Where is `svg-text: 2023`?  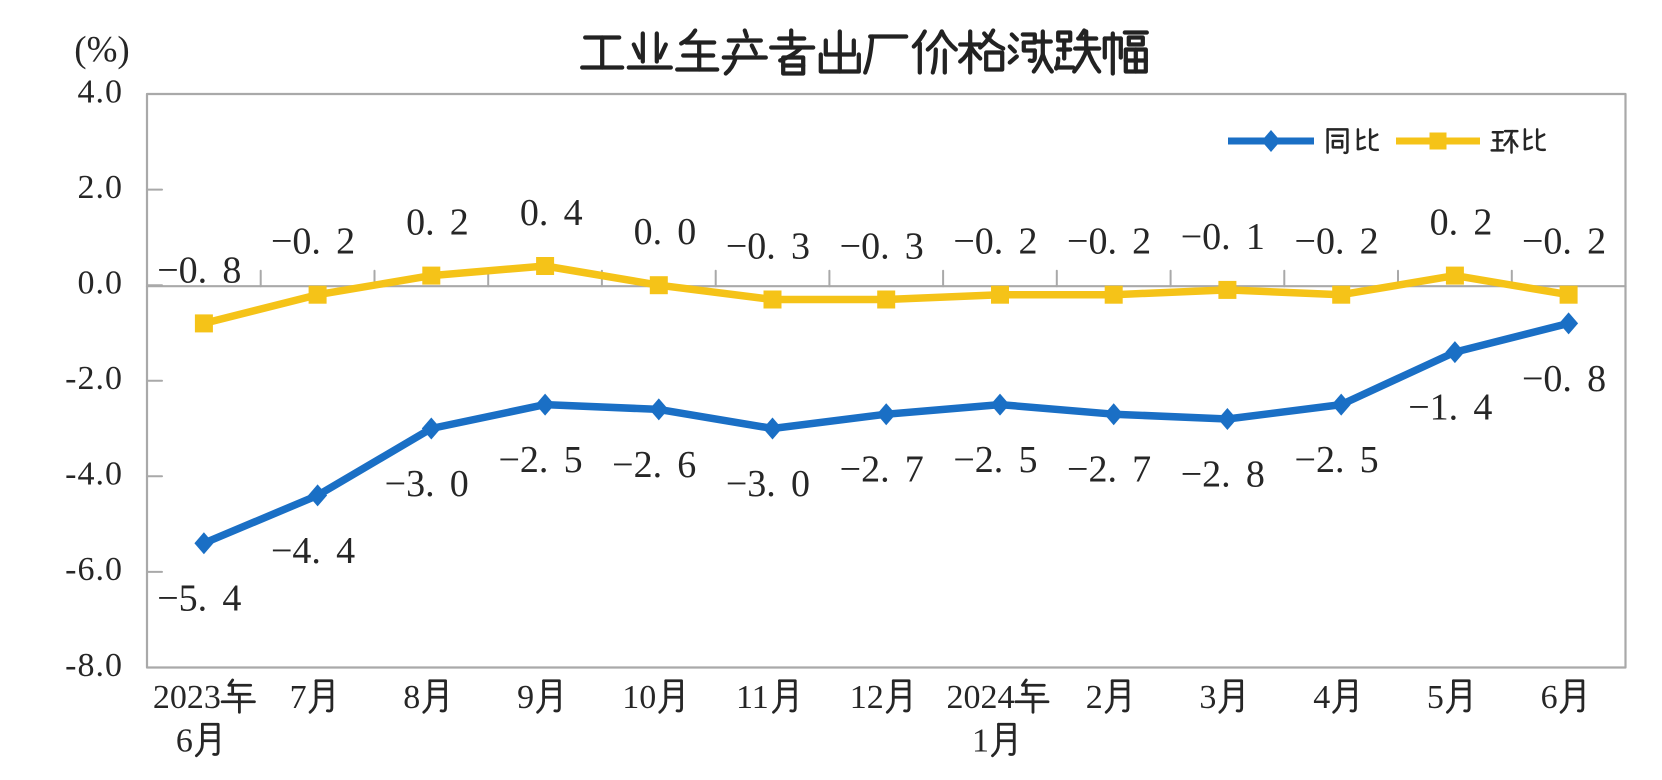 svg-text: 2023 is located at coordinates (187, 697).